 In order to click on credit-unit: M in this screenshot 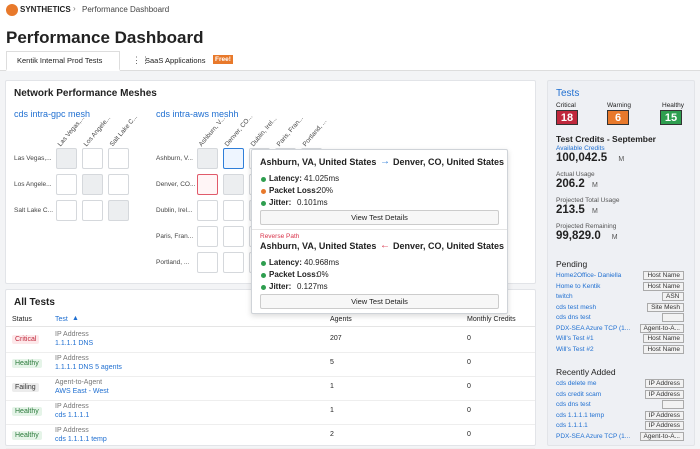, I will do `click(621, 159)`.